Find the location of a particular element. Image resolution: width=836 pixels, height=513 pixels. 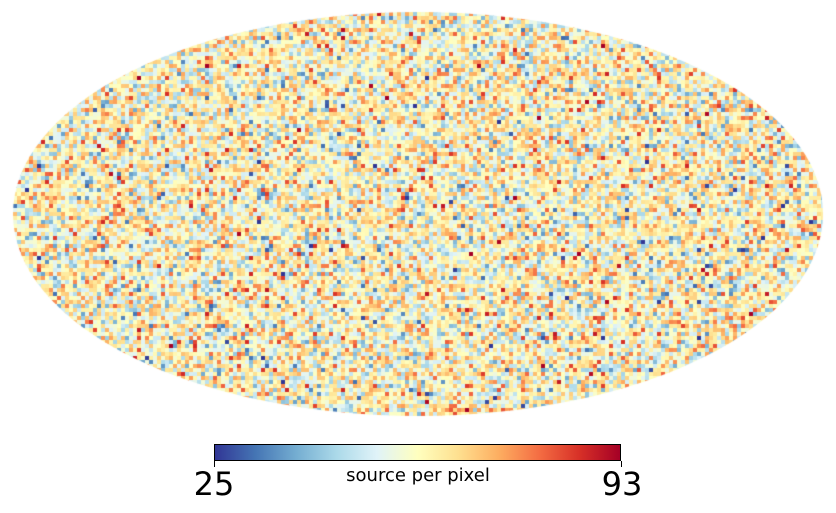

colorbar-min-tick is located at coordinates (214, 464).